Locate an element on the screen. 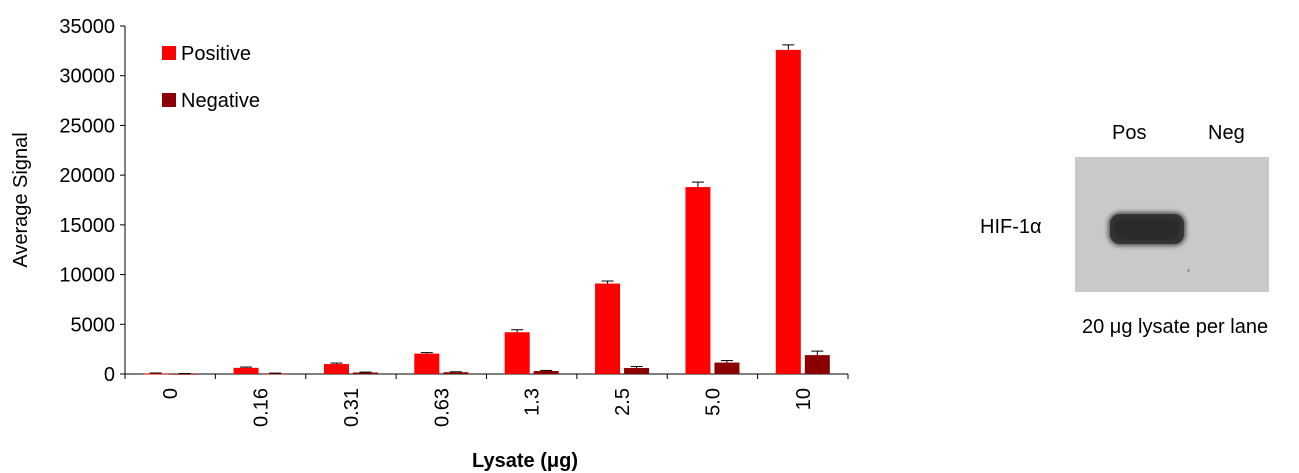 The width and height of the screenshot is (1299, 473). protein-label: HIF-1α is located at coordinates (1011, 227).